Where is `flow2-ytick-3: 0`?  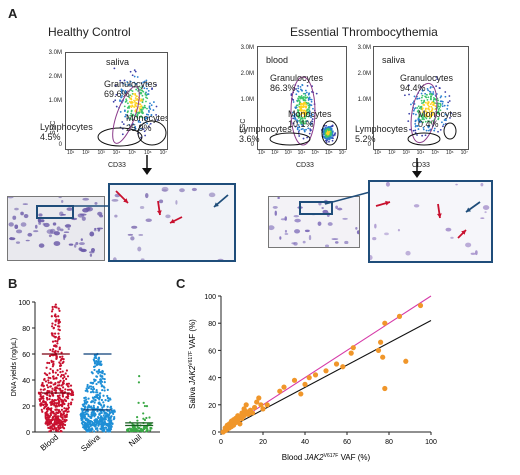 flow2-ytick-3: 0 is located at coordinates (252, 145).